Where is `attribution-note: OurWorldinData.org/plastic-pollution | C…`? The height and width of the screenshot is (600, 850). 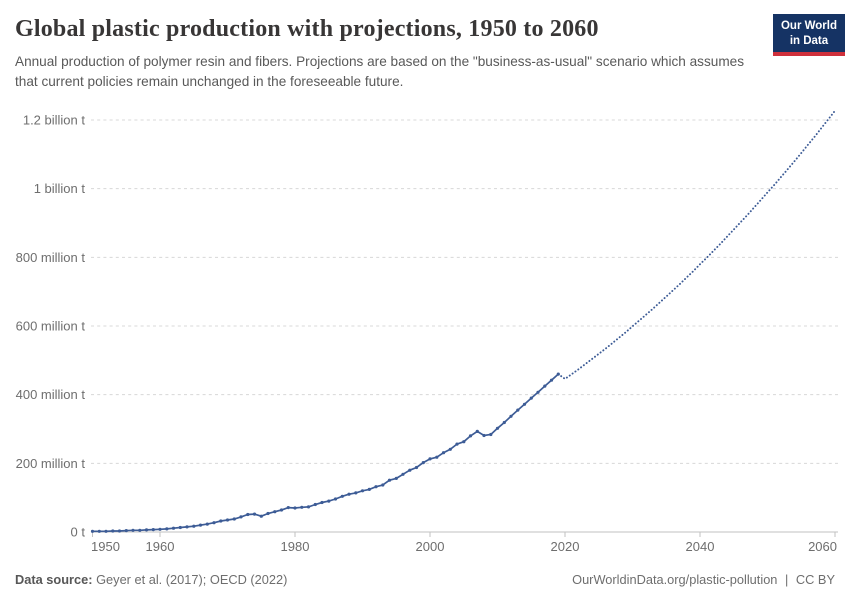 attribution-note: OurWorldinData.org/plastic-pollution | C… is located at coordinates (703, 579).